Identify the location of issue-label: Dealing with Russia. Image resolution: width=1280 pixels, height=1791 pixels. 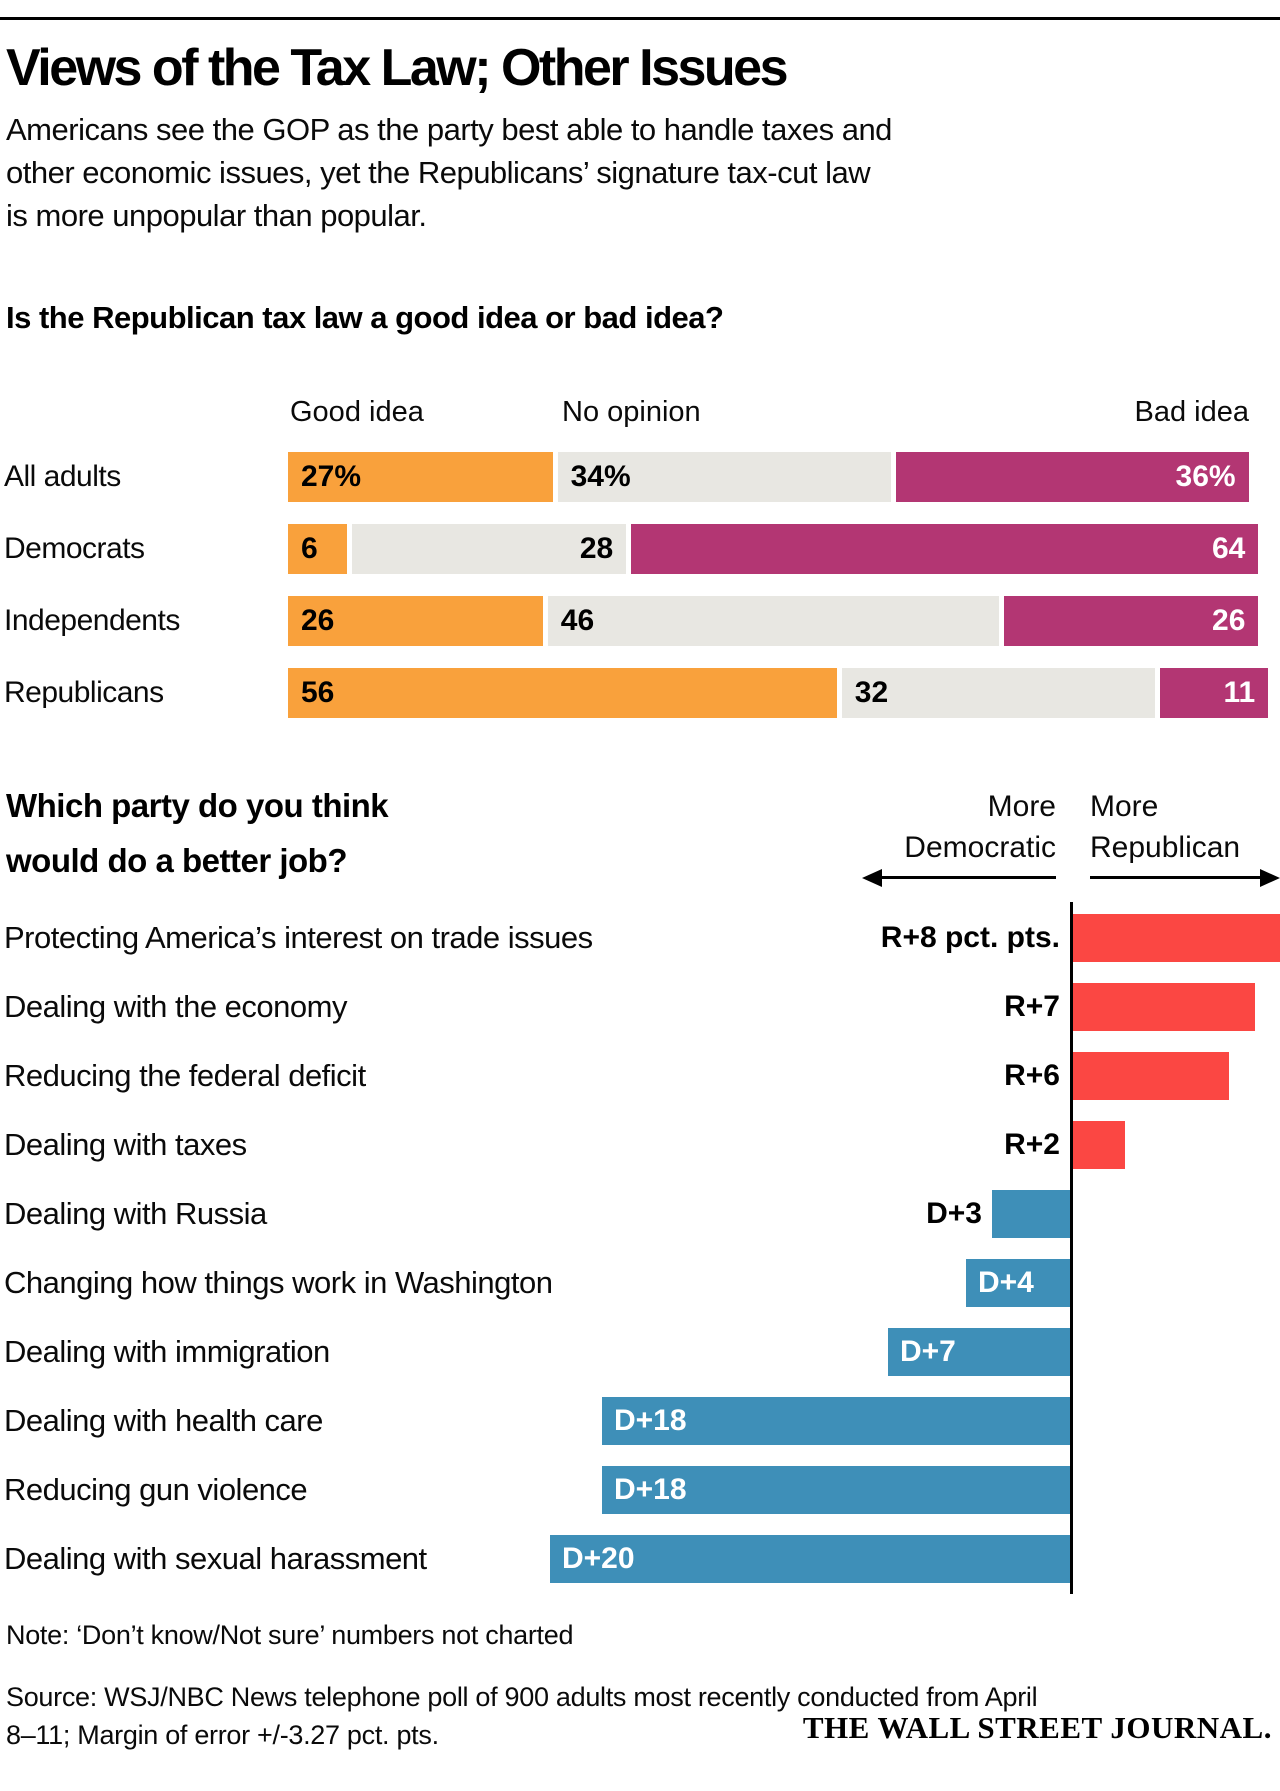
(135, 1213).